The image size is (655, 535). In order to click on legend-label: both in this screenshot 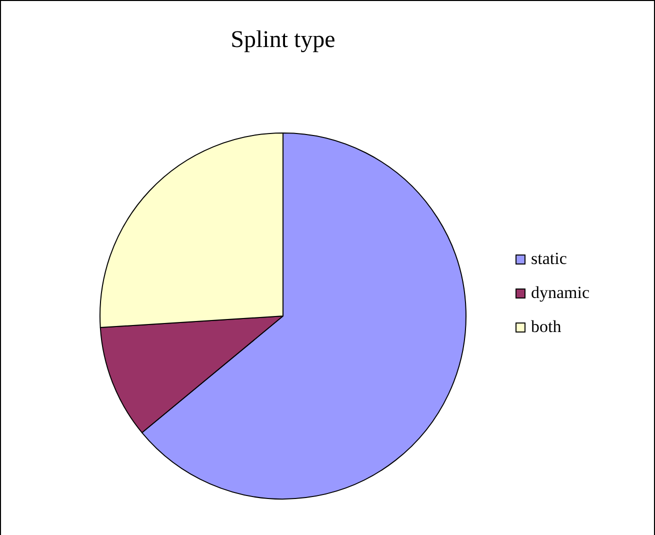, I will do `click(546, 326)`.